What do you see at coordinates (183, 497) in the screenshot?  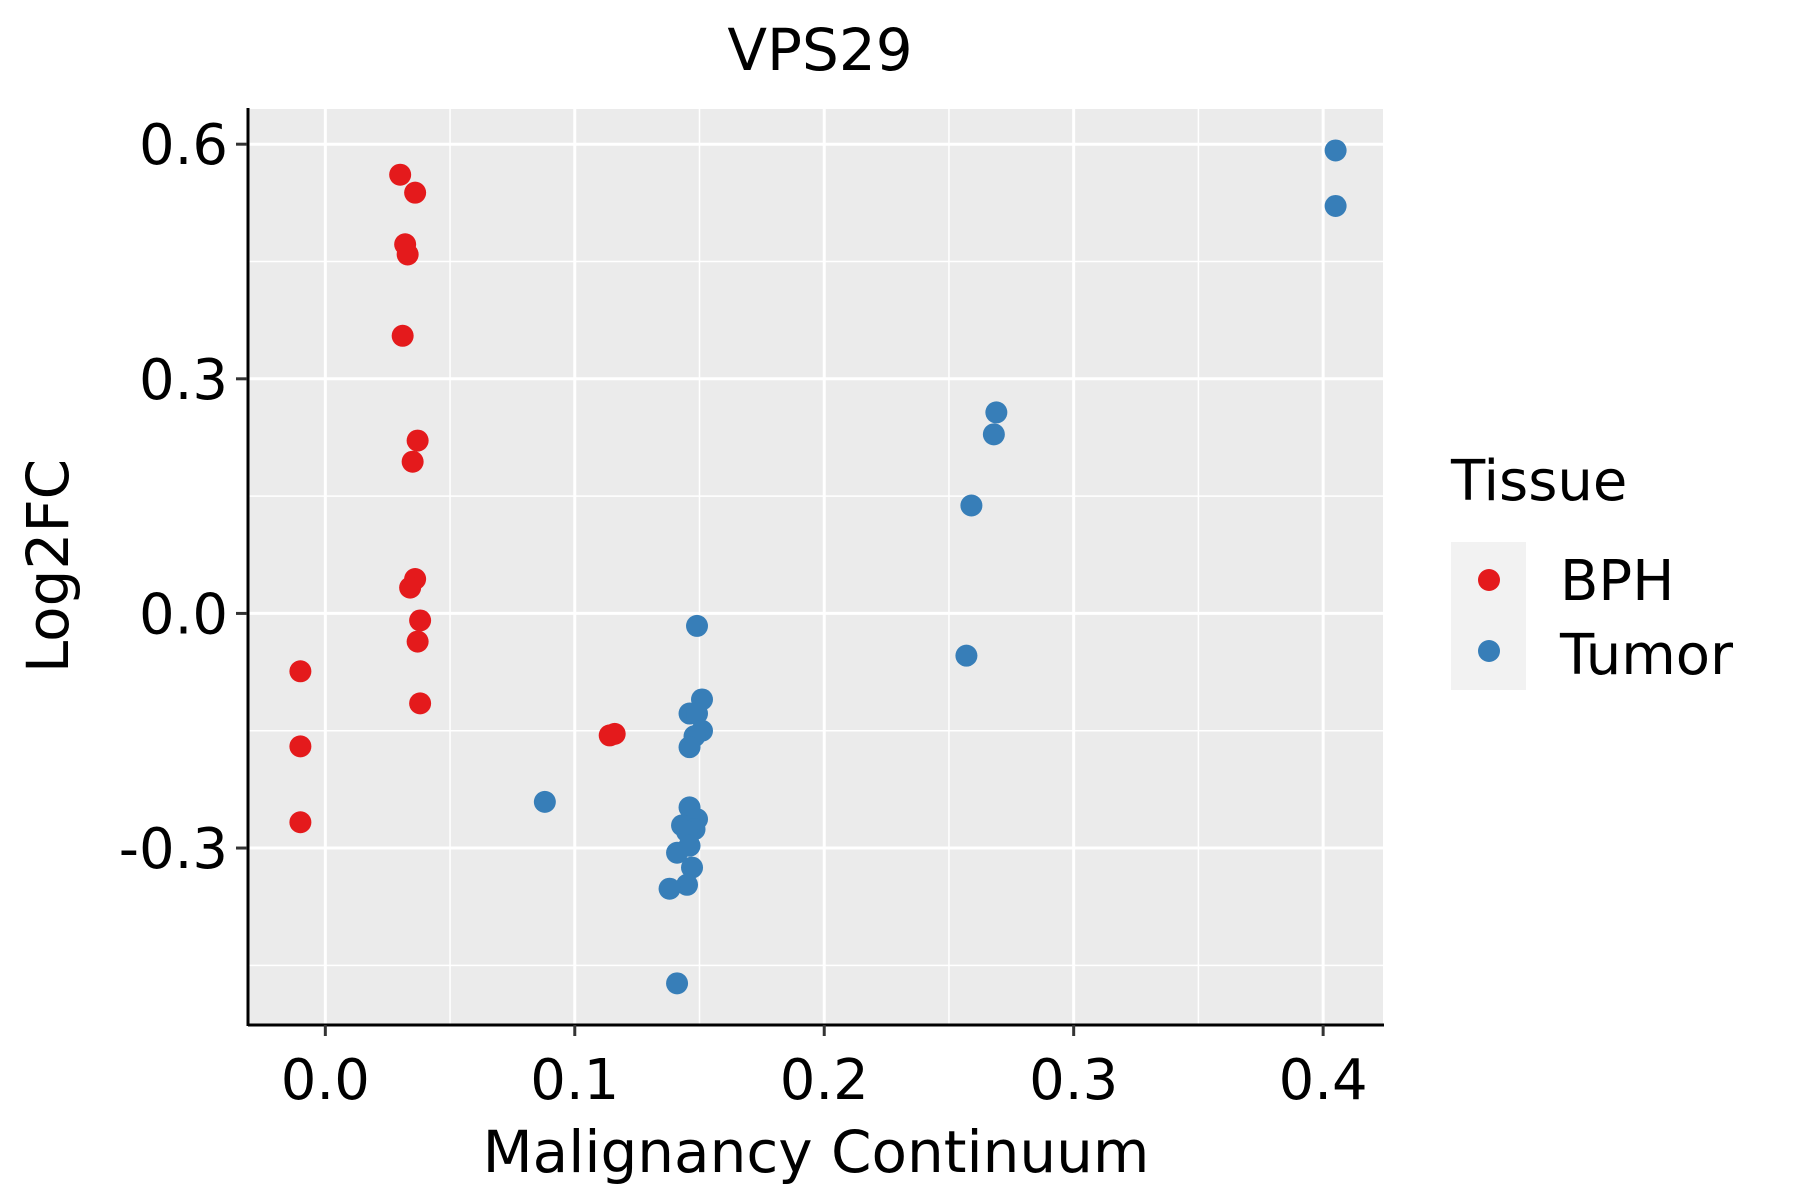 I see `y-axis-ticks: -0.3 0.0 0.3 0.6` at bounding box center [183, 497].